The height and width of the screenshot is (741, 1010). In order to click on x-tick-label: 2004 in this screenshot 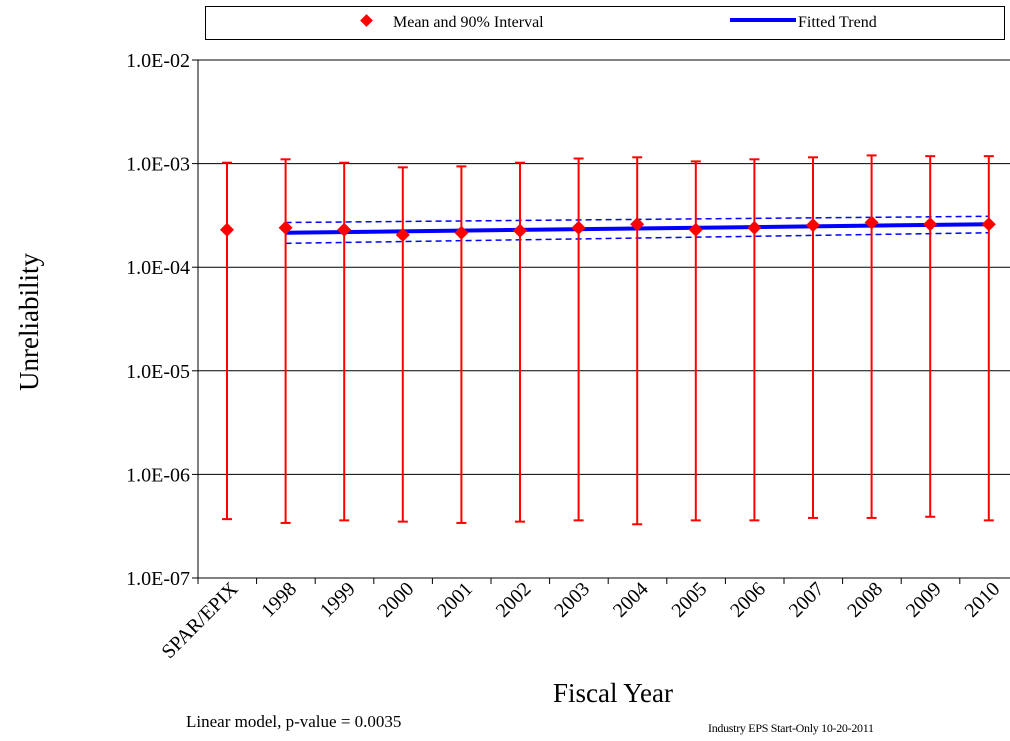, I will do `click(631, 600)`.